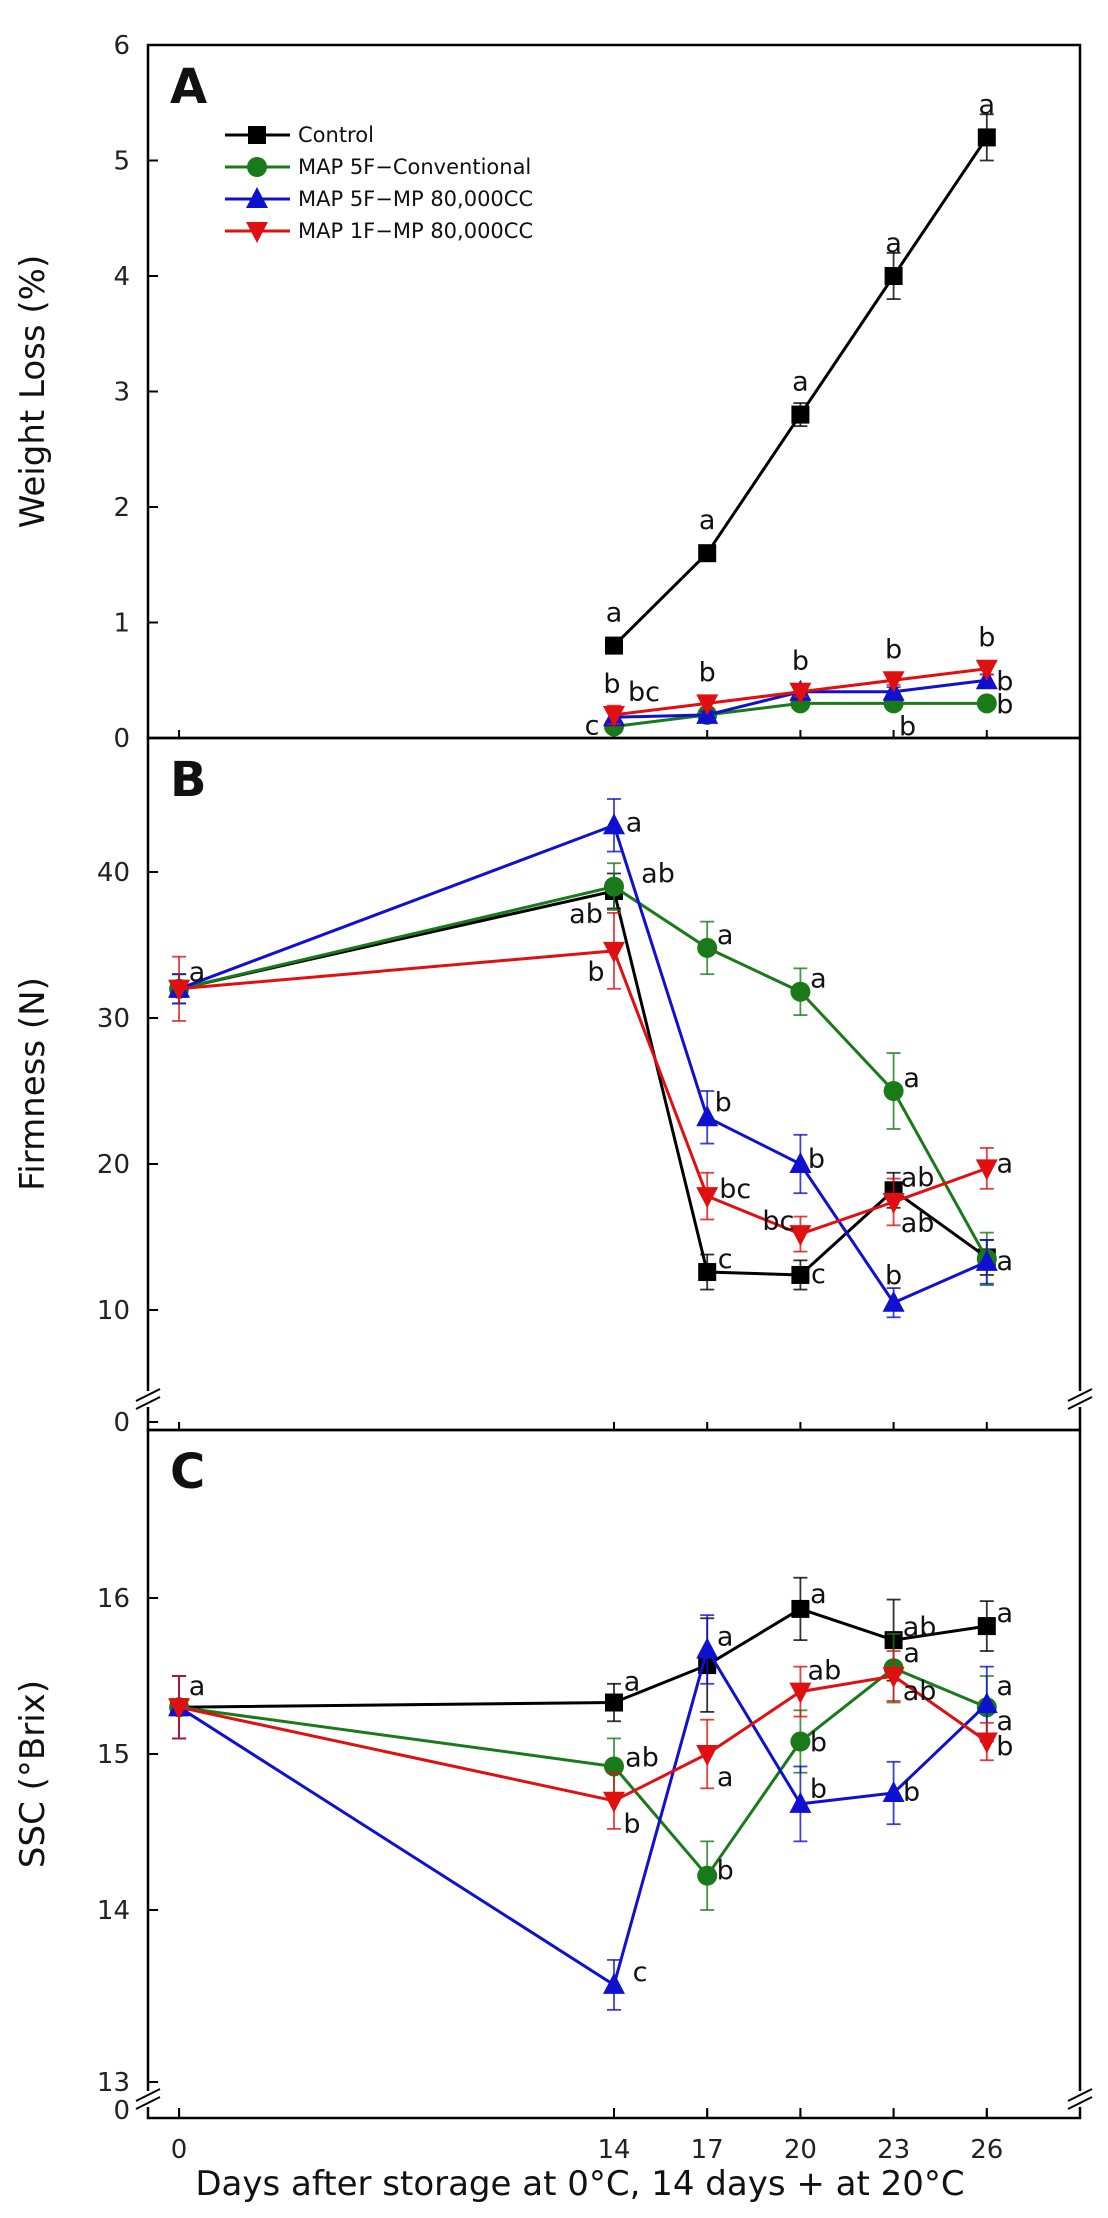 The height and width of the screenshot is (2218, 1108). I want to click on y-tick-label: 20, so click(113, 1165).